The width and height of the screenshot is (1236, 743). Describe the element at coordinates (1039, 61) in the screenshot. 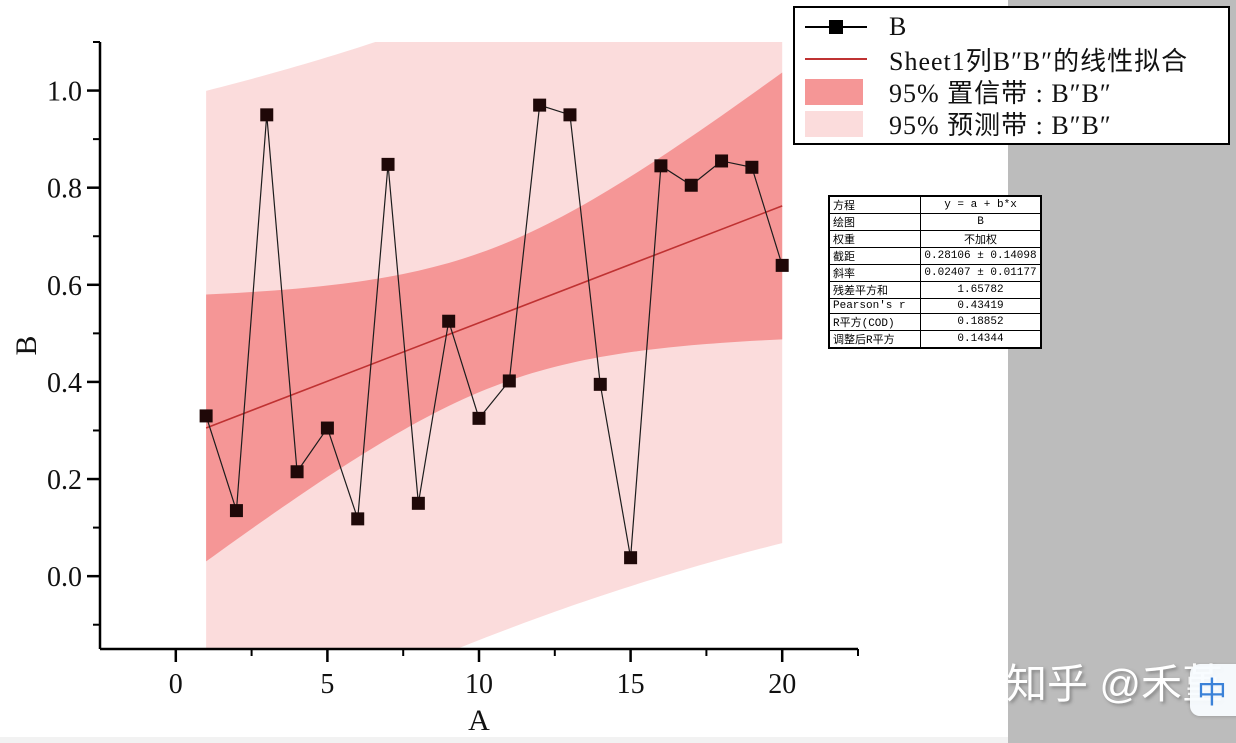

I see `legend-label: Sheet1列B″B″的线性拟合` at that location.